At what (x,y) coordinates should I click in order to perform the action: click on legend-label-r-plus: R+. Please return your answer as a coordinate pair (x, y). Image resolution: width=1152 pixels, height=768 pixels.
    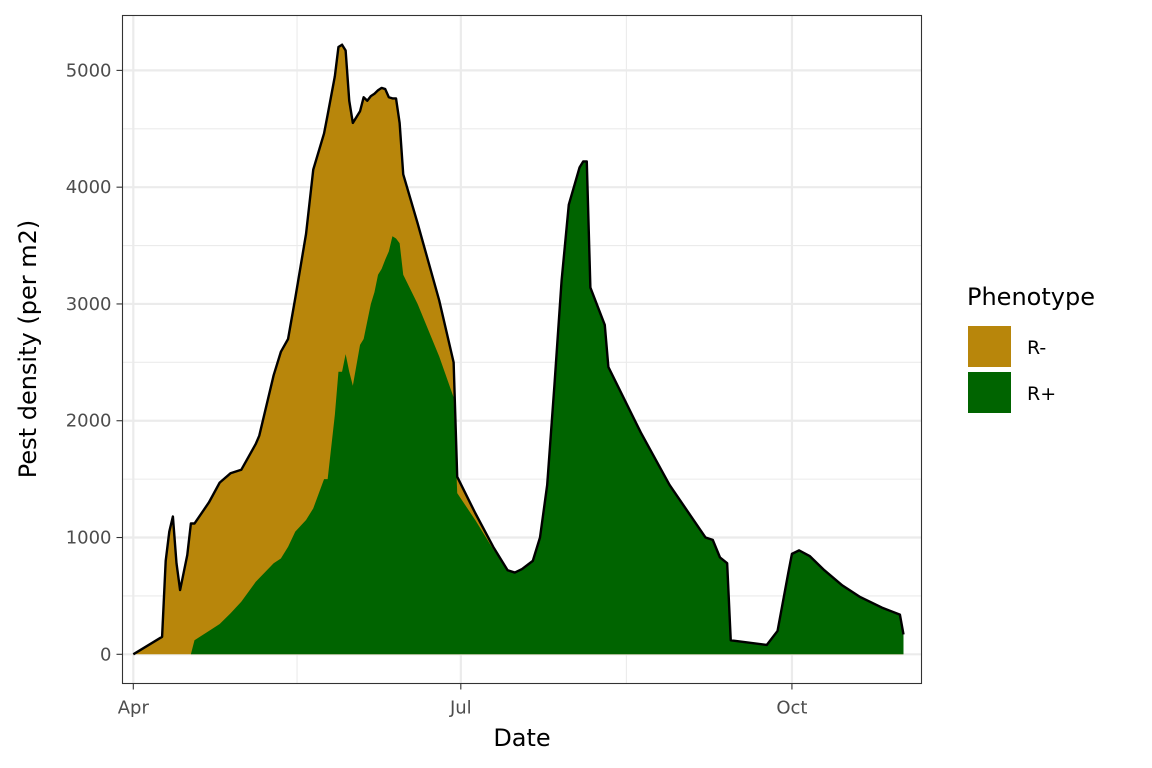
    Looking at the image, I should click on (1041, 394).